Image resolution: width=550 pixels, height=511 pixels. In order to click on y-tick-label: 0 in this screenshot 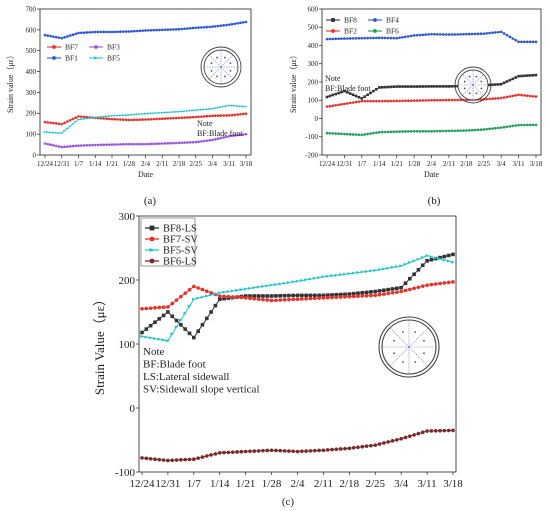, I will do `click(35, 155)`.